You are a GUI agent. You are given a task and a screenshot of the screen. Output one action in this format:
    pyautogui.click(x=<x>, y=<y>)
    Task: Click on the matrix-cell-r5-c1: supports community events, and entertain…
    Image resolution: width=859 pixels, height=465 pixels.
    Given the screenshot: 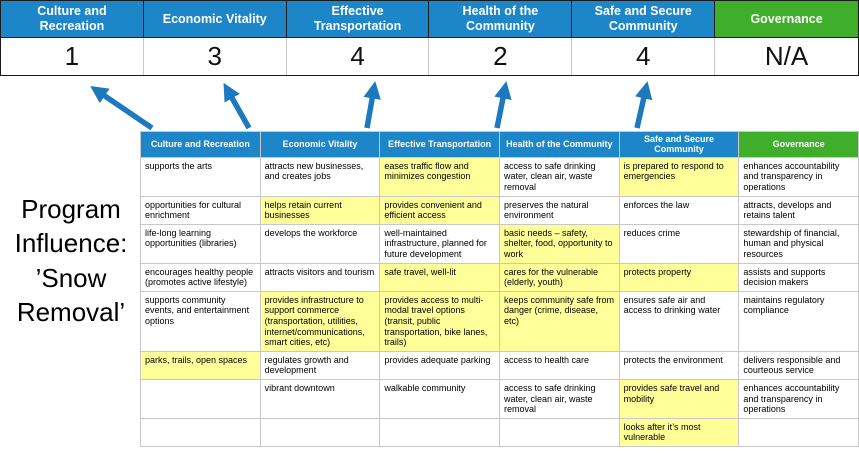 What is the action you would take?
    pyautogui.click(x=200, y=321)
    